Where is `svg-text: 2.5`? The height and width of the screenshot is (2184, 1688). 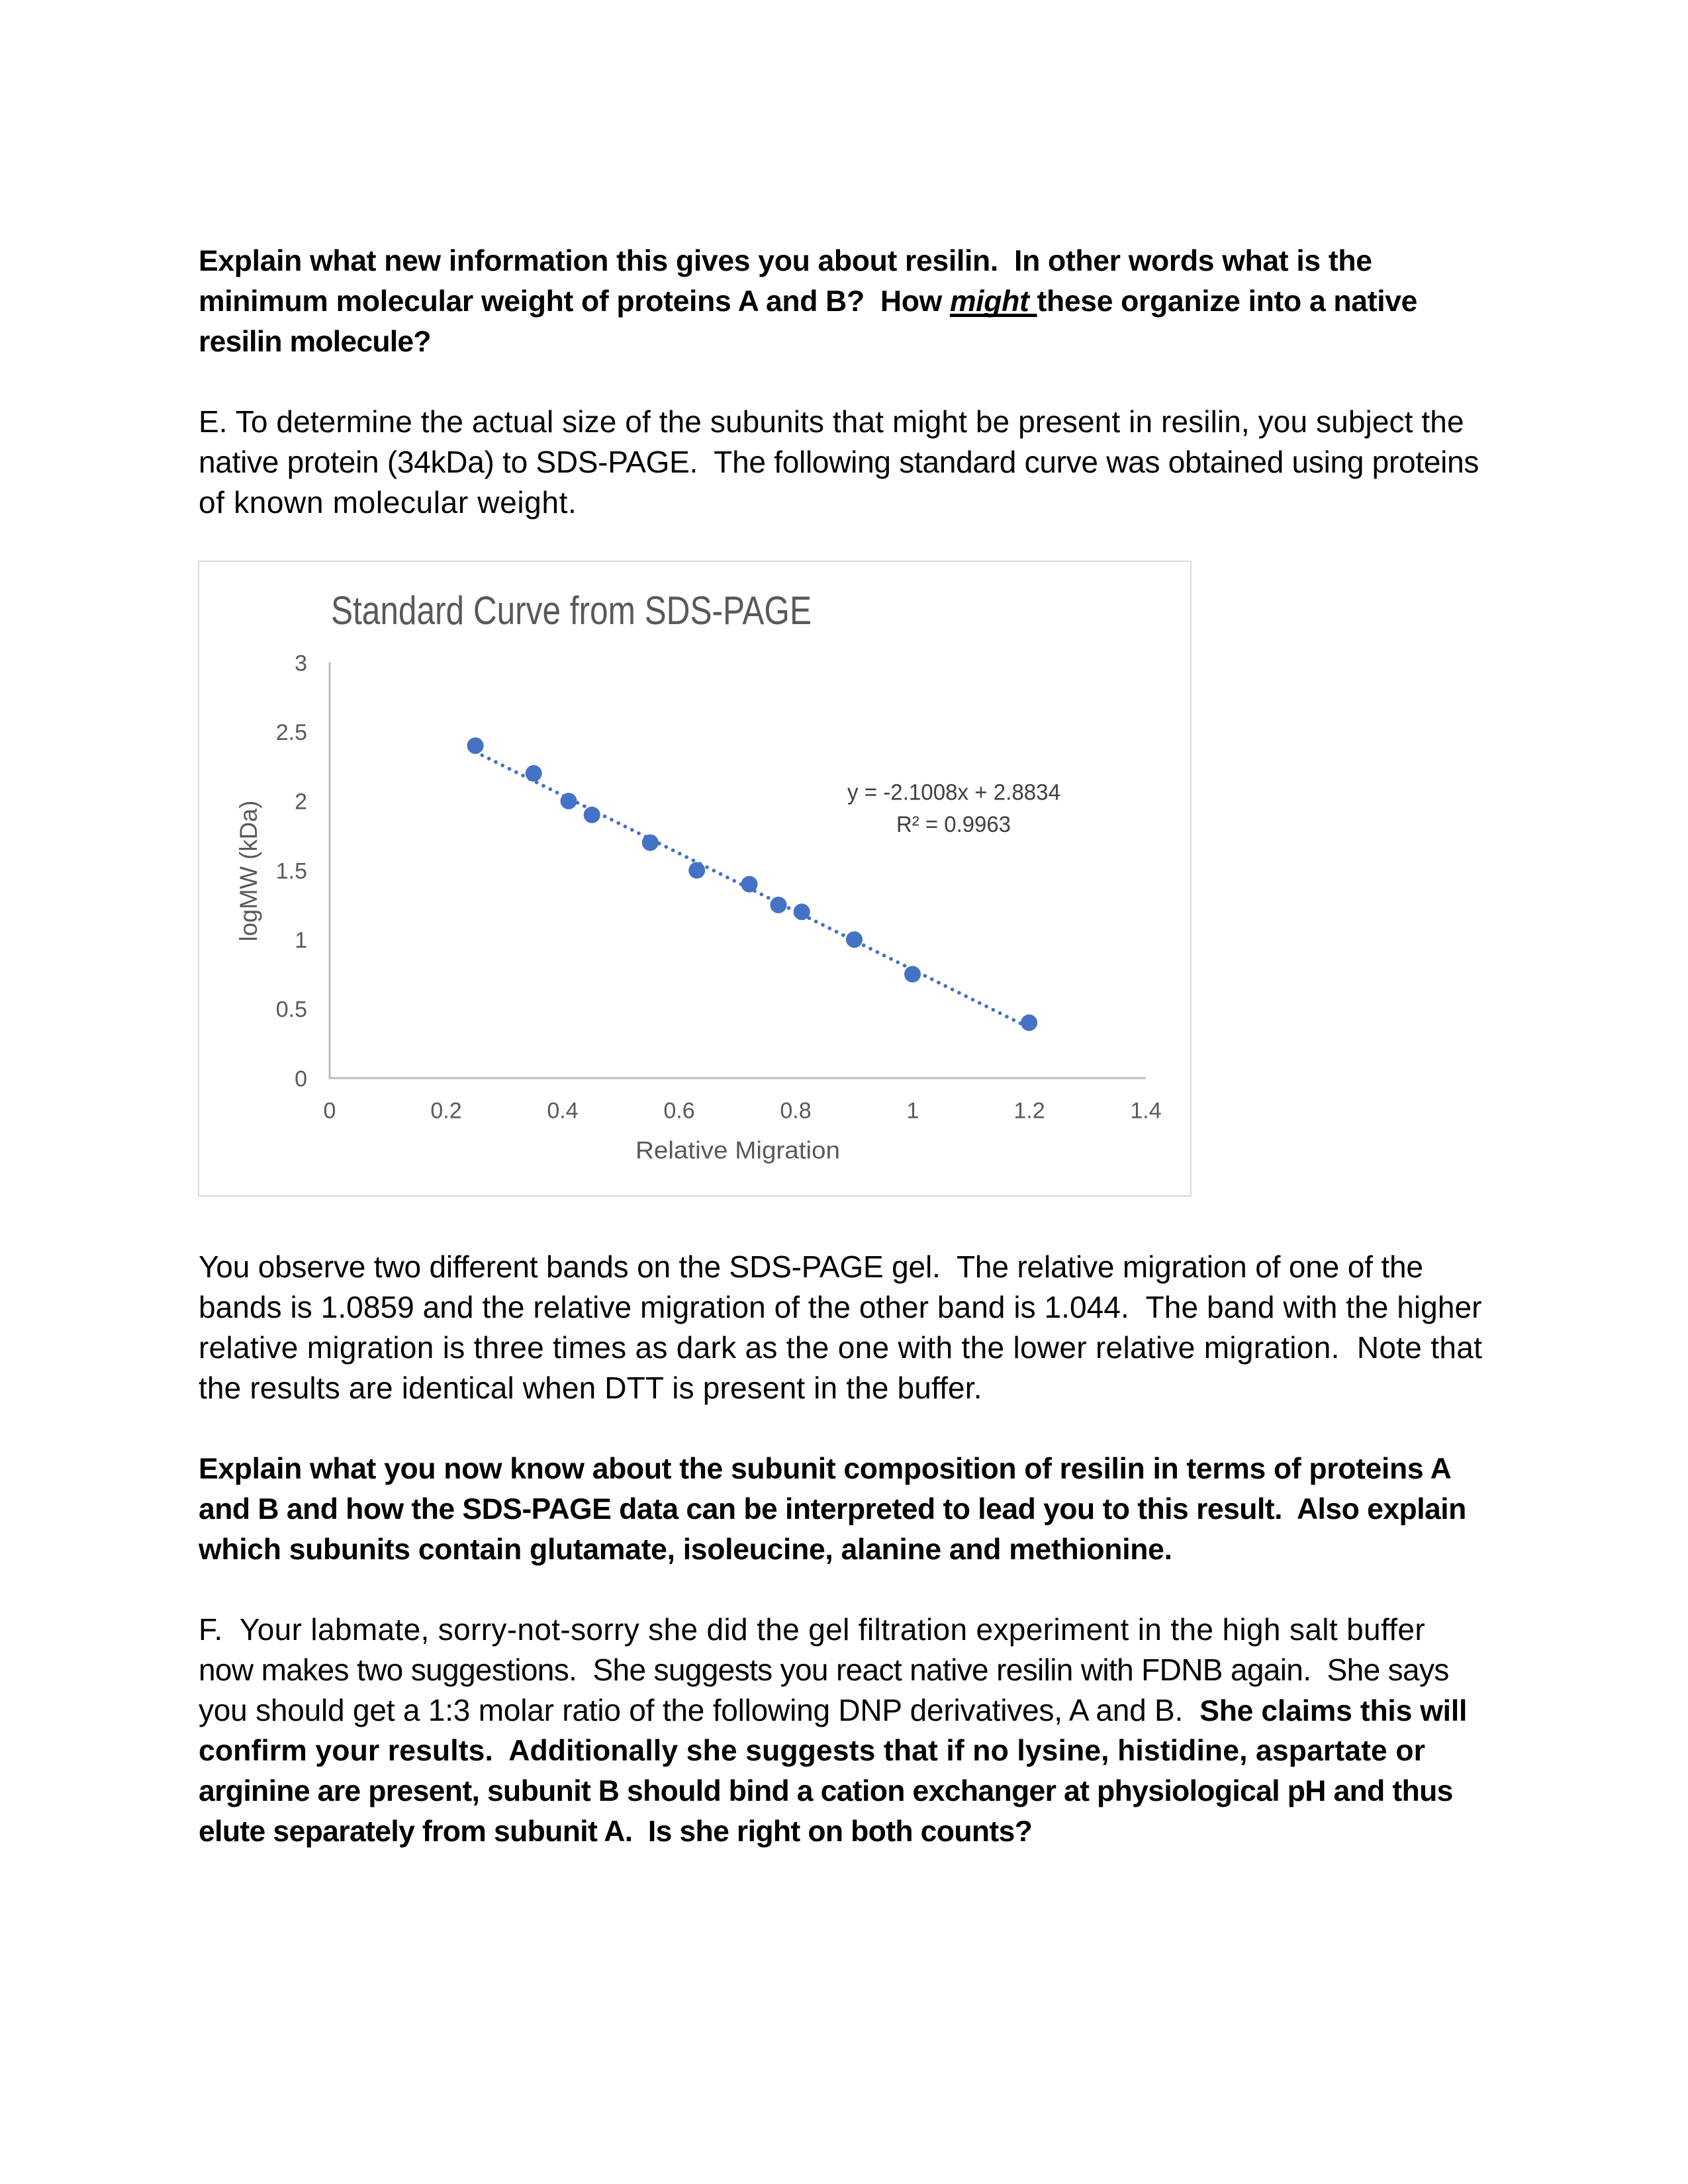
svg-text: 2.5 is located at coordinates (291, 732).